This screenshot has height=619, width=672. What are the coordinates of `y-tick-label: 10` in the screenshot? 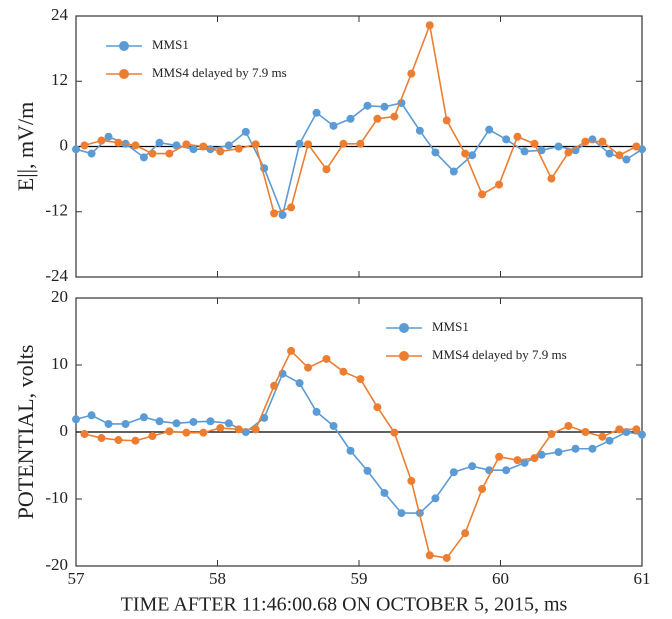 It's located at (59, 363).